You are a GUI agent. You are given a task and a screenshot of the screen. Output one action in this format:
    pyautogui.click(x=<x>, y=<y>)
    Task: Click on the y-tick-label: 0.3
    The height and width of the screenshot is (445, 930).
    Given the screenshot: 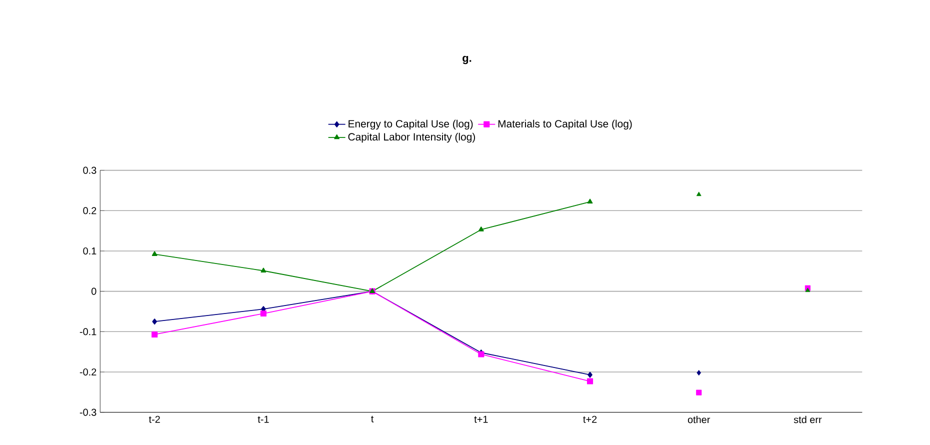 What is the action you would take?
    pyautogui.click(x=89, y=170)
    